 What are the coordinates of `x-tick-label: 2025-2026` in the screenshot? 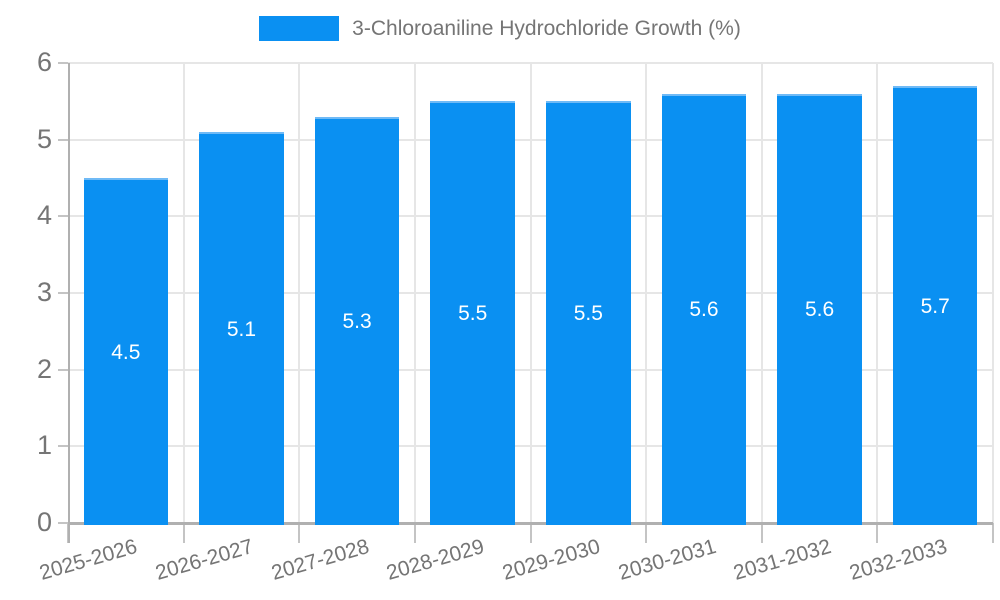 It's located at (89, 560).